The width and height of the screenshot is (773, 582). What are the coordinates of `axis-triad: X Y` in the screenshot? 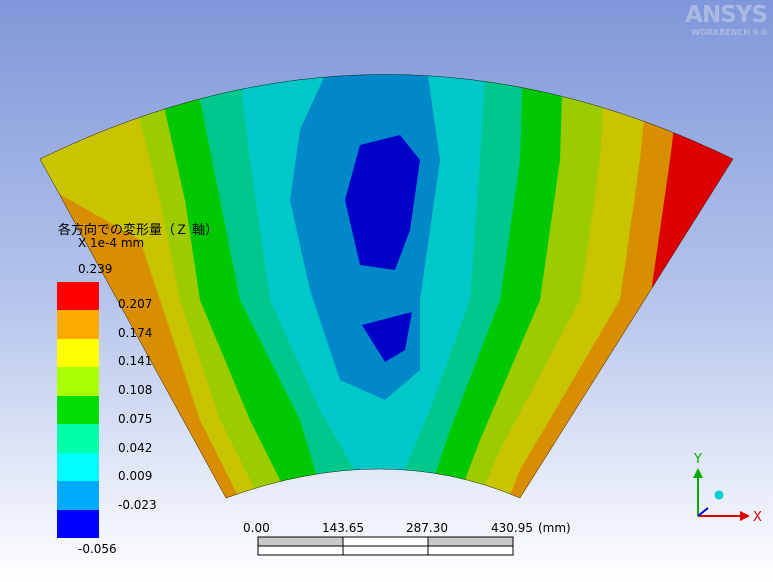 It's located at (727, 488).